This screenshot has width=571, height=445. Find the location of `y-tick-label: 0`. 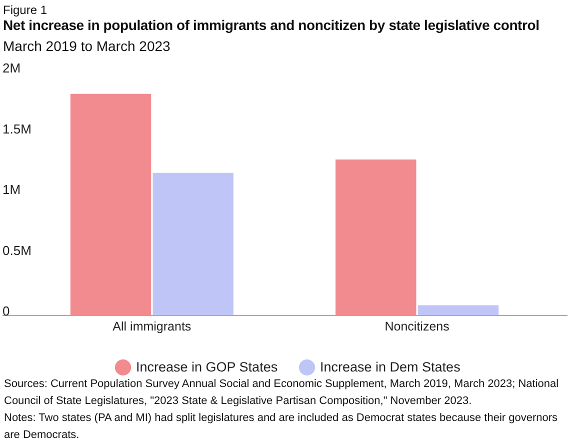

y-tick-label: 0 is located at coordinates (6, 311).